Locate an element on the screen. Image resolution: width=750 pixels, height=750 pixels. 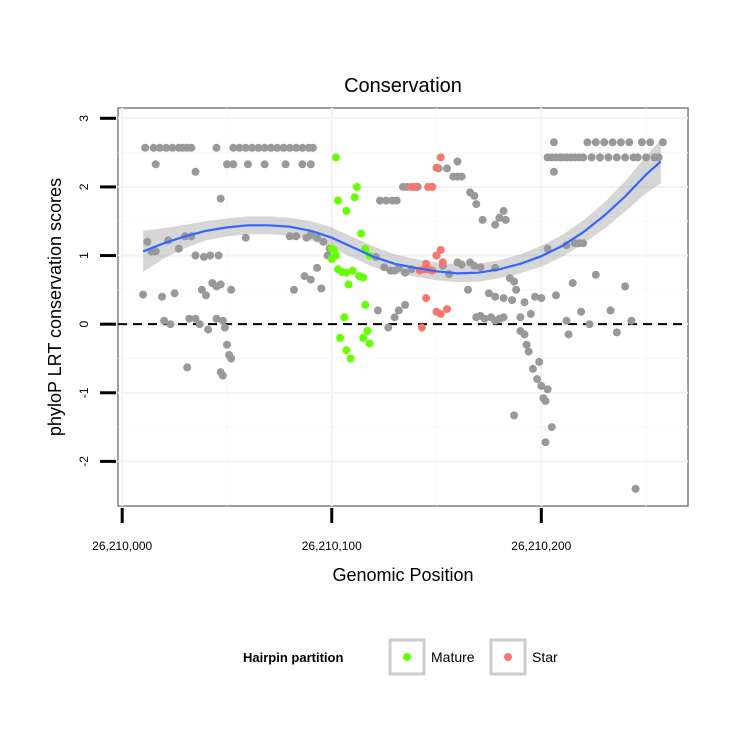
legend-entries: Mature Star is located at coordinates (473, 657).